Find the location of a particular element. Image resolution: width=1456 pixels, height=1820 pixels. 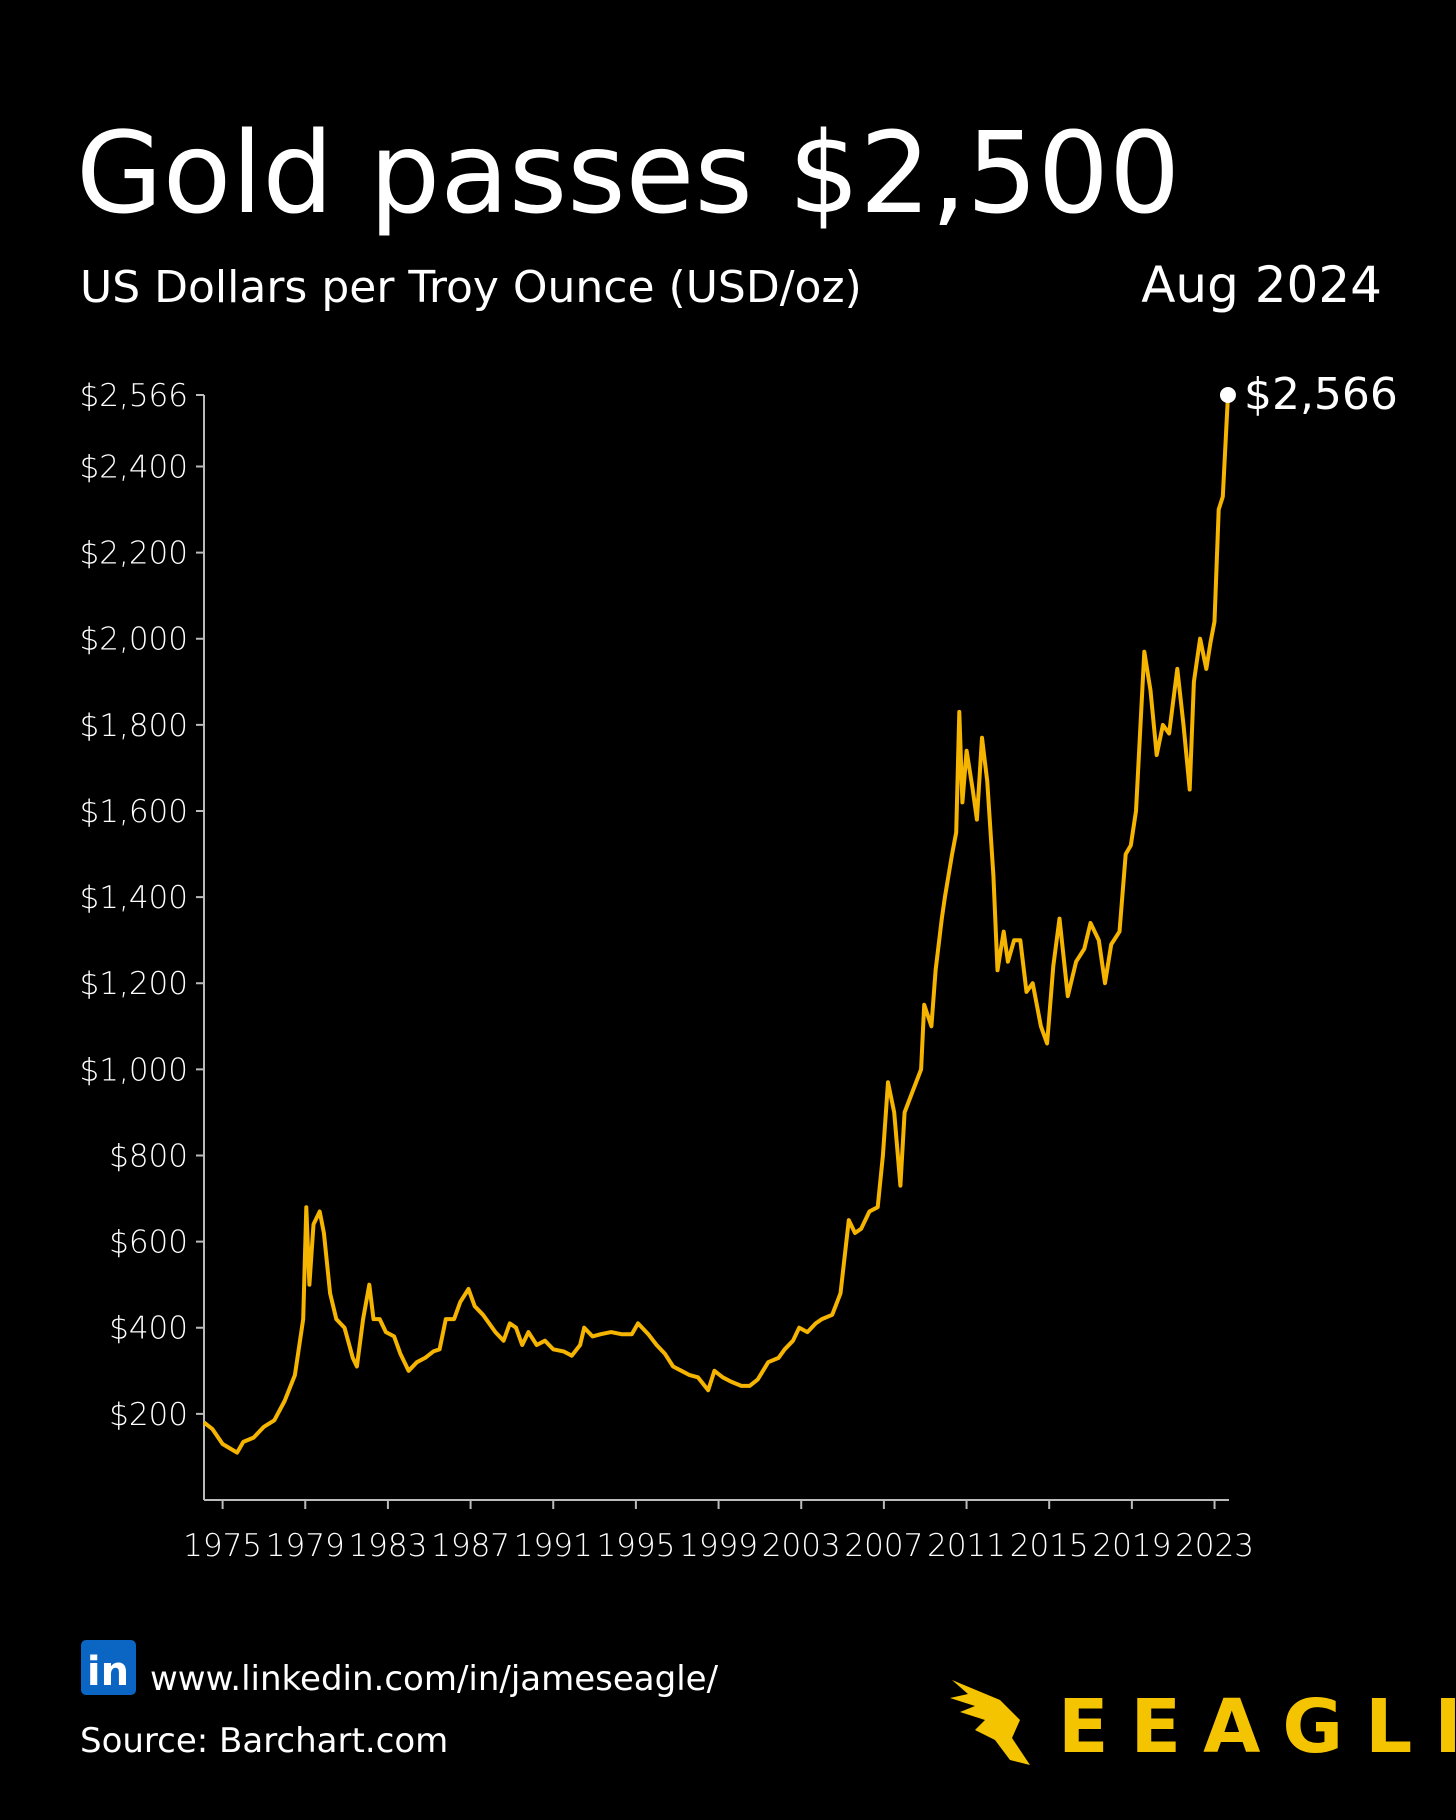

y-tick-label: $1,400 is located at coordinates (134, 898).